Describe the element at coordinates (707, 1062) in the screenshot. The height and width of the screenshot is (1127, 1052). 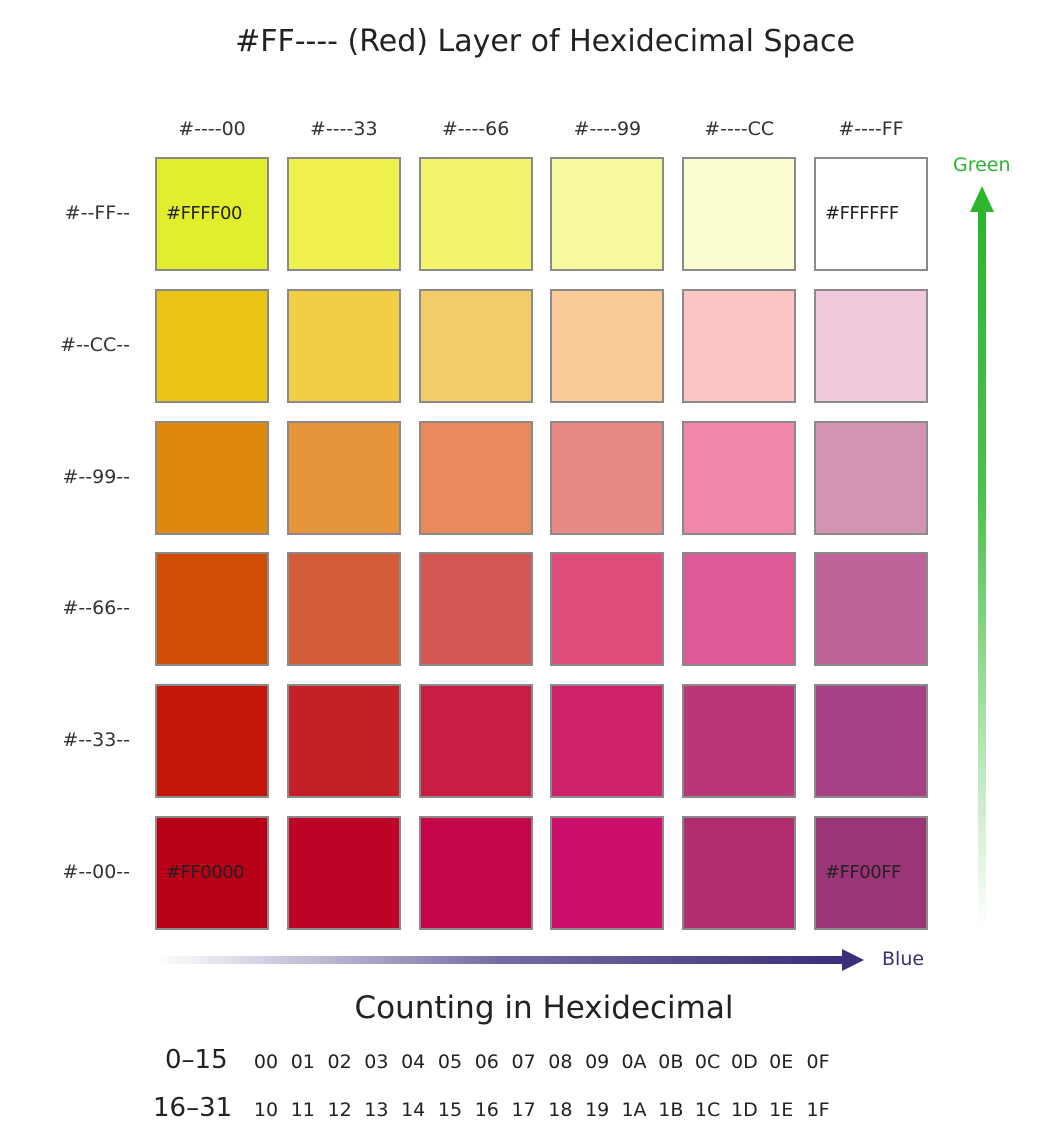
I see `hex-digit: 0C` at that location.